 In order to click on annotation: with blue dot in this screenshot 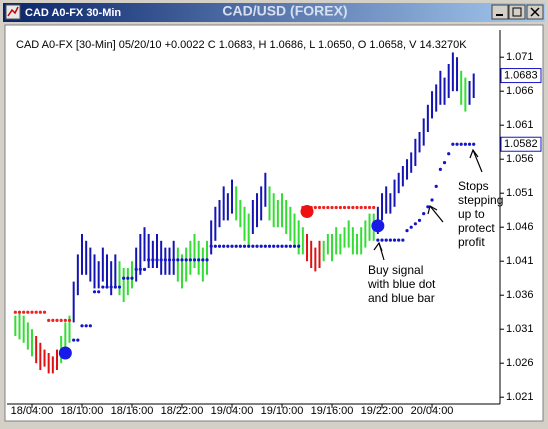, I will do `click(401, 284)`.